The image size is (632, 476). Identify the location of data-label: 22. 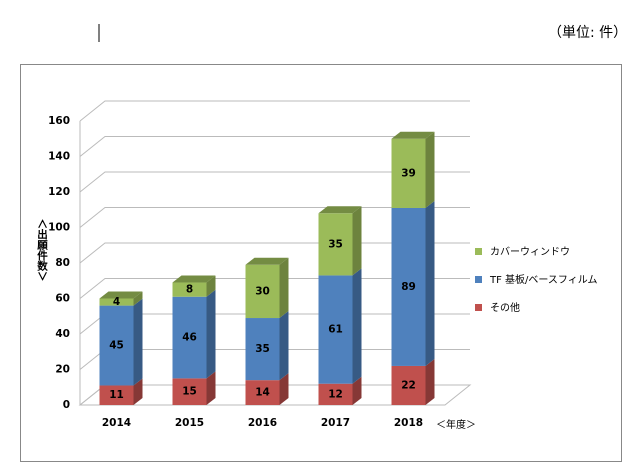
(408, 385).